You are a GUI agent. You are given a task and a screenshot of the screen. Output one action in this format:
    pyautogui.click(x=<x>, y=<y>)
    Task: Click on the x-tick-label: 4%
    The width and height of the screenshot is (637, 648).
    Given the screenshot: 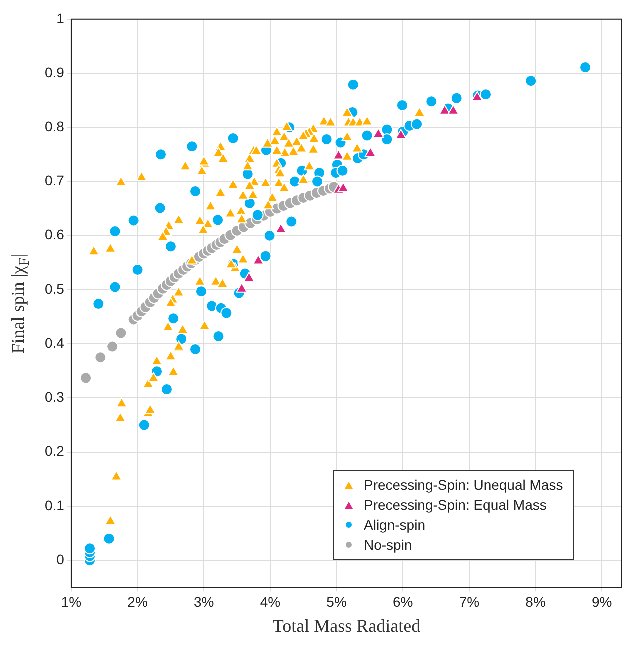 What is the action you would take?
    pyautogui.click(x=270, y=602)
    